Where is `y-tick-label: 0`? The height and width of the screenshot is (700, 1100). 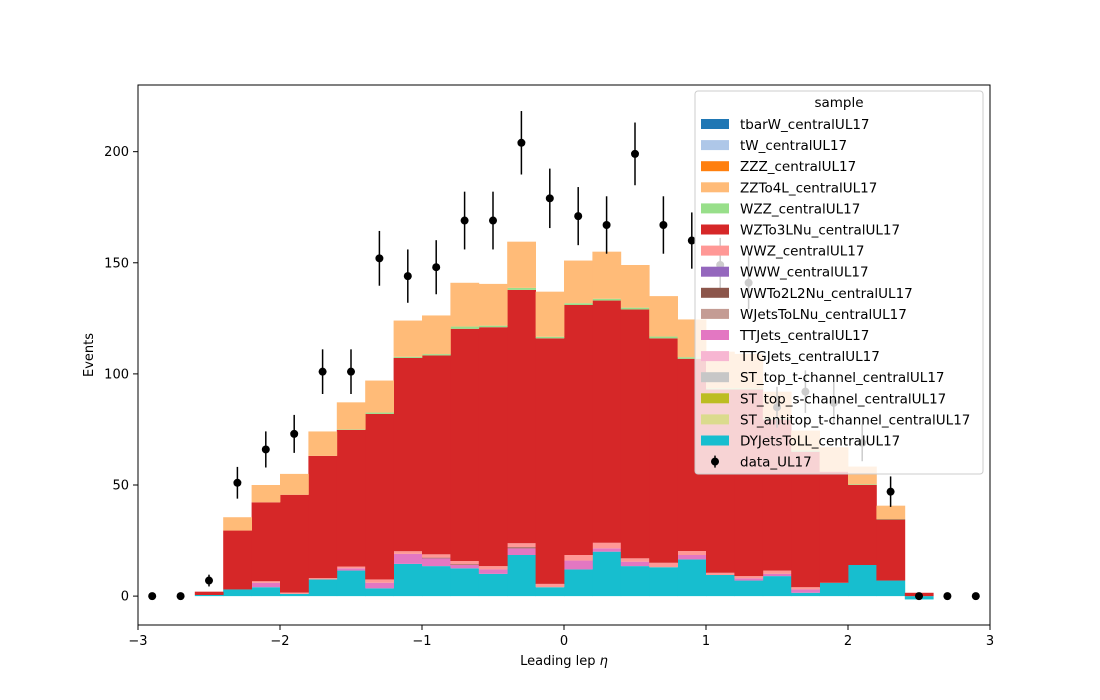
y-tick-label: 0 is located at coordinates (125, 597).